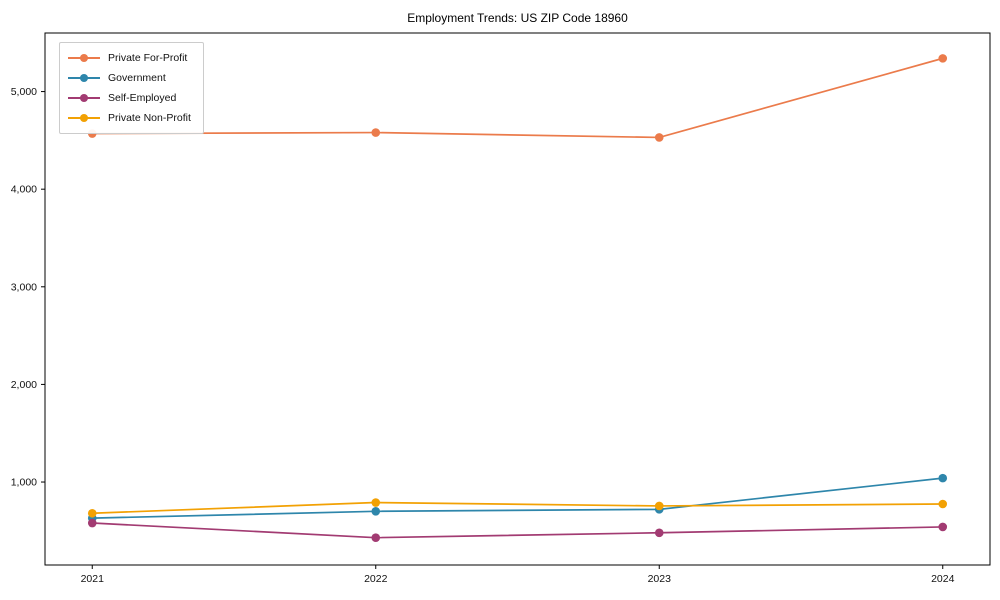 This screenshot has width=1000, height=600. What do you see at coordinates (517, 18) in the screenshot?
I see `chart-title: Employment Trends: US ZIP Code 18960` at bounding box center [517, 18].